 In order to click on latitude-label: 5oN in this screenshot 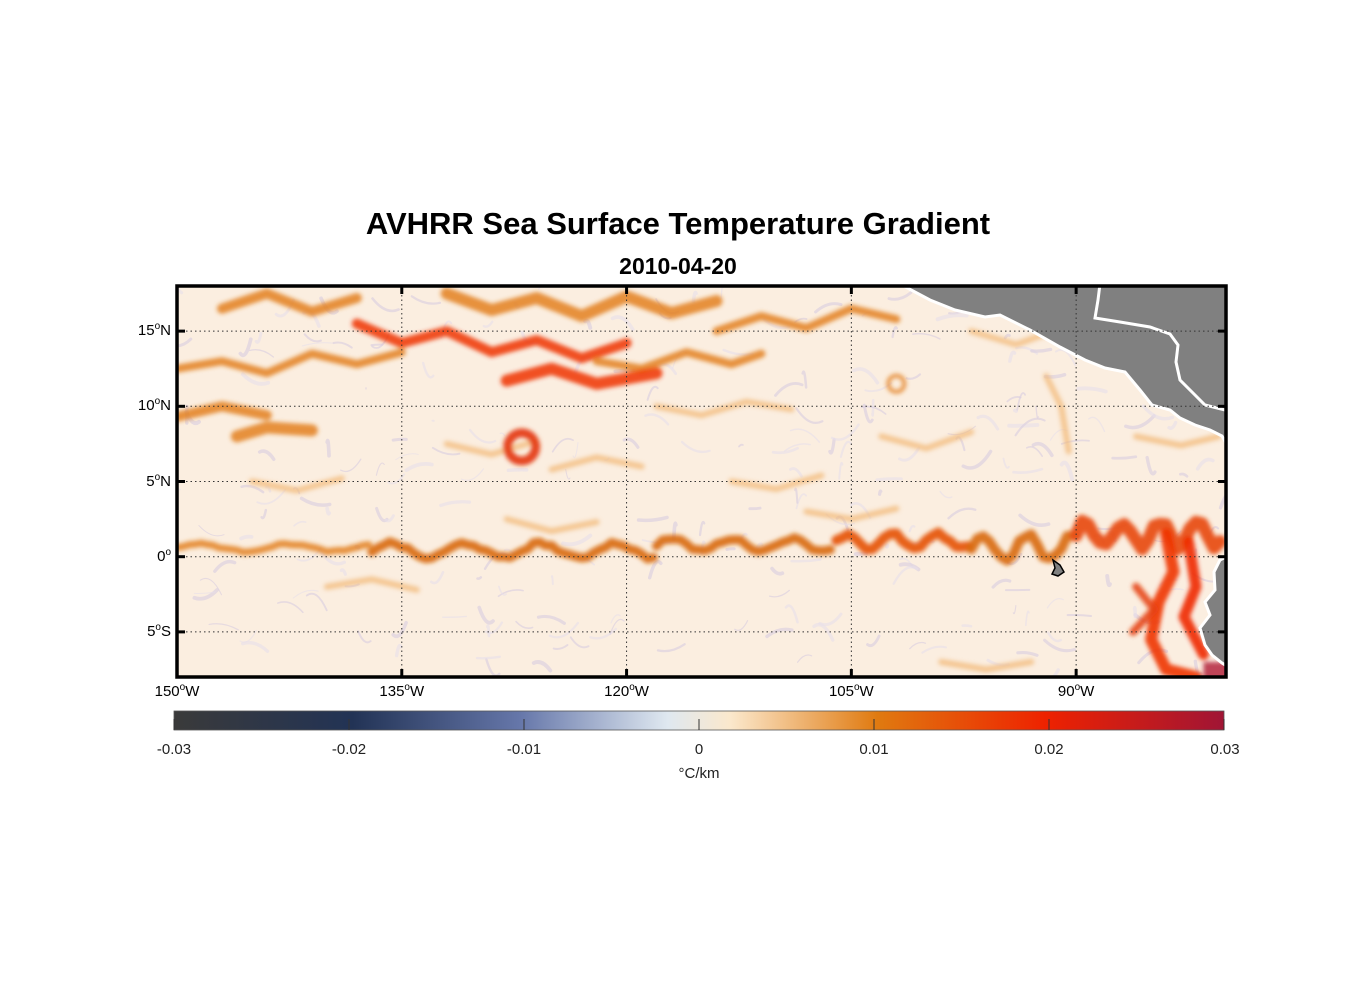, I will do `click(158, 480)`.